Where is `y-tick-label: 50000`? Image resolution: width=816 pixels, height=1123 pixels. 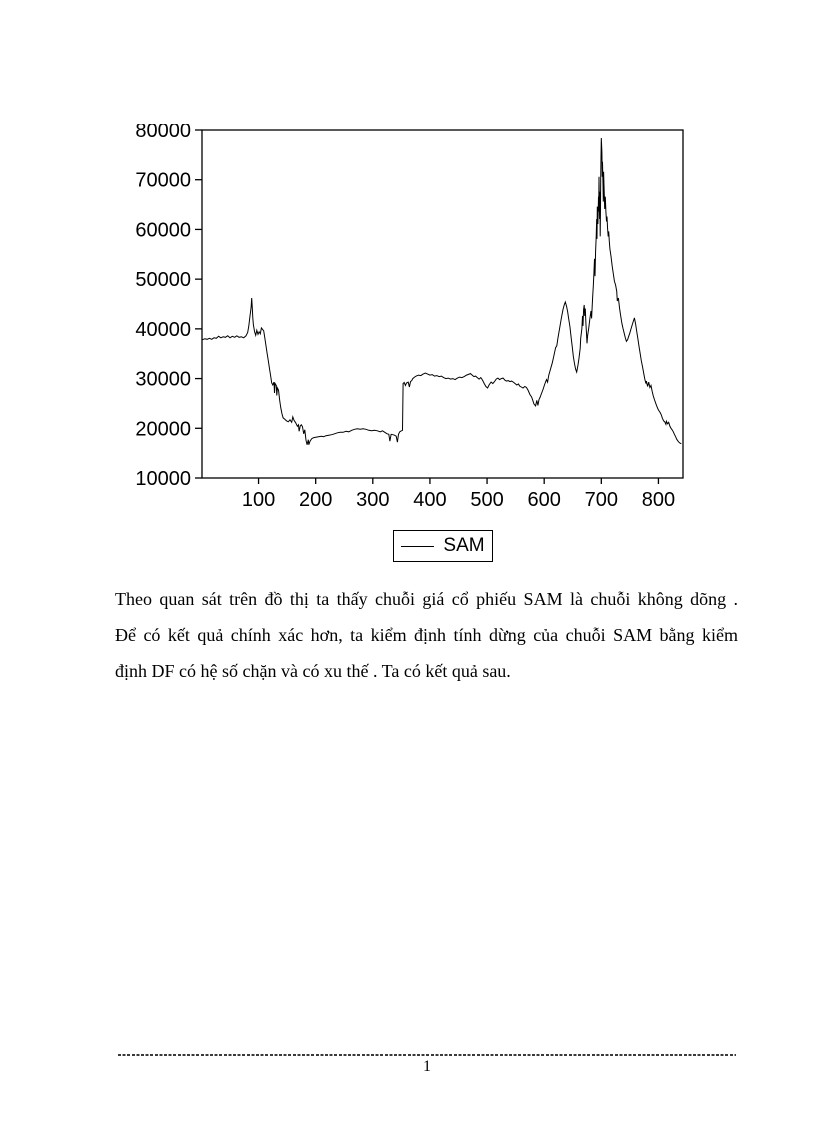
y-tick-label: 50000 is located at coordinates (163, 280).